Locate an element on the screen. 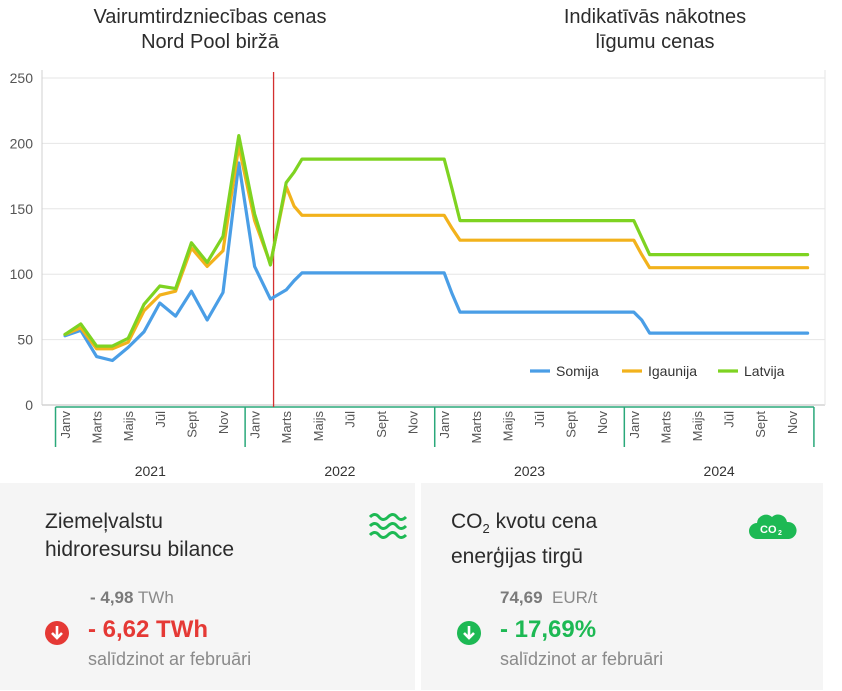 The width and height of the screenshot is (842, 691). co2-prev-unit: EUR/t is located at coordinates (575, 597).